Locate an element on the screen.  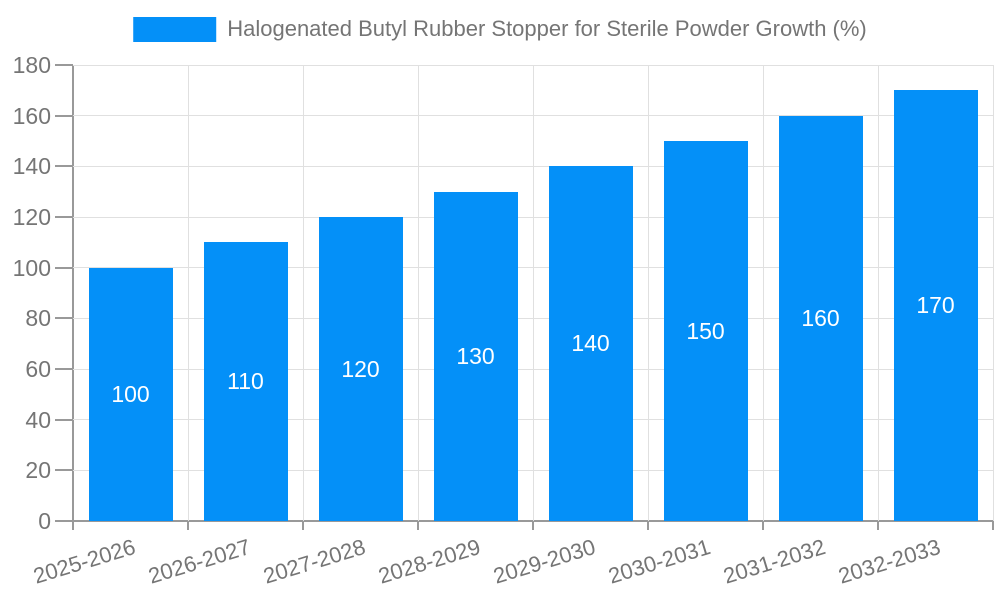
bar: 130 is located at coordinates (475, 356).